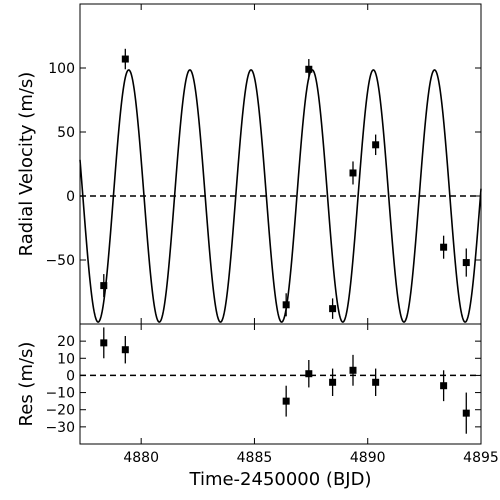  I want to click on residual-y-axis-label: Res (m/s), so click(26, 384).